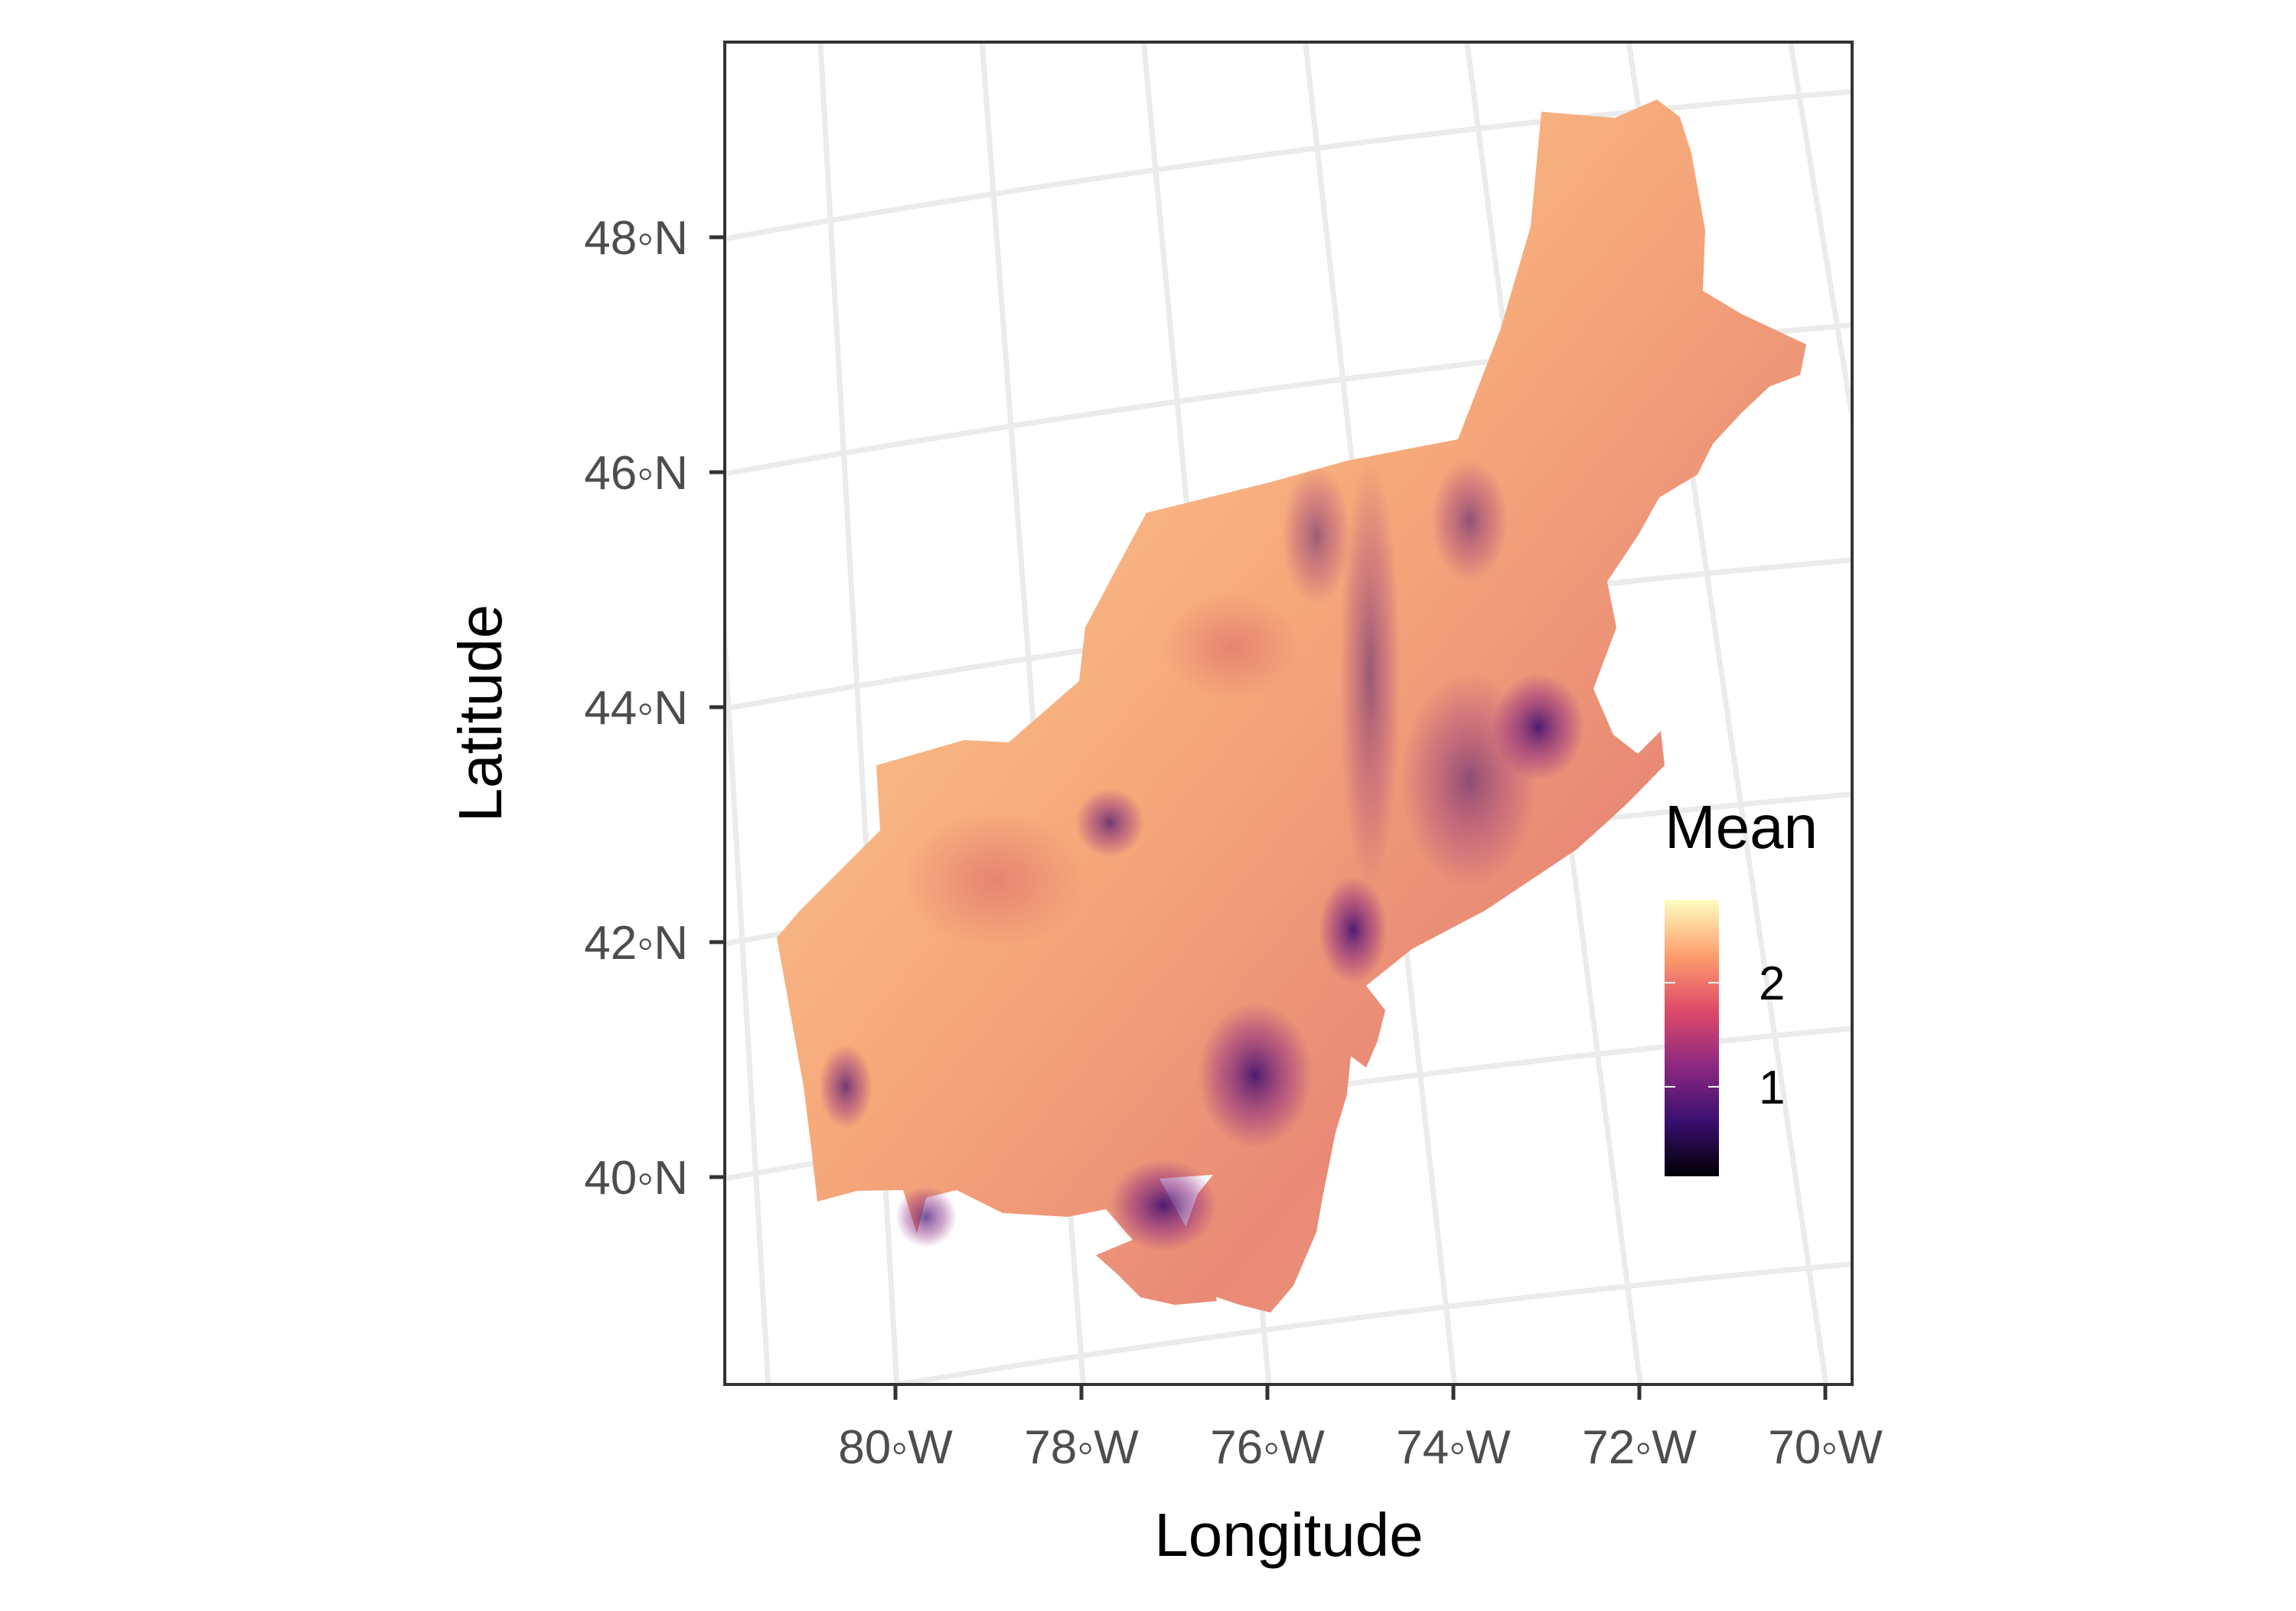 The height and width of the screenshot is (1611, 2296). I want to click on mid-value-area-catskills, so click(1232, 646).